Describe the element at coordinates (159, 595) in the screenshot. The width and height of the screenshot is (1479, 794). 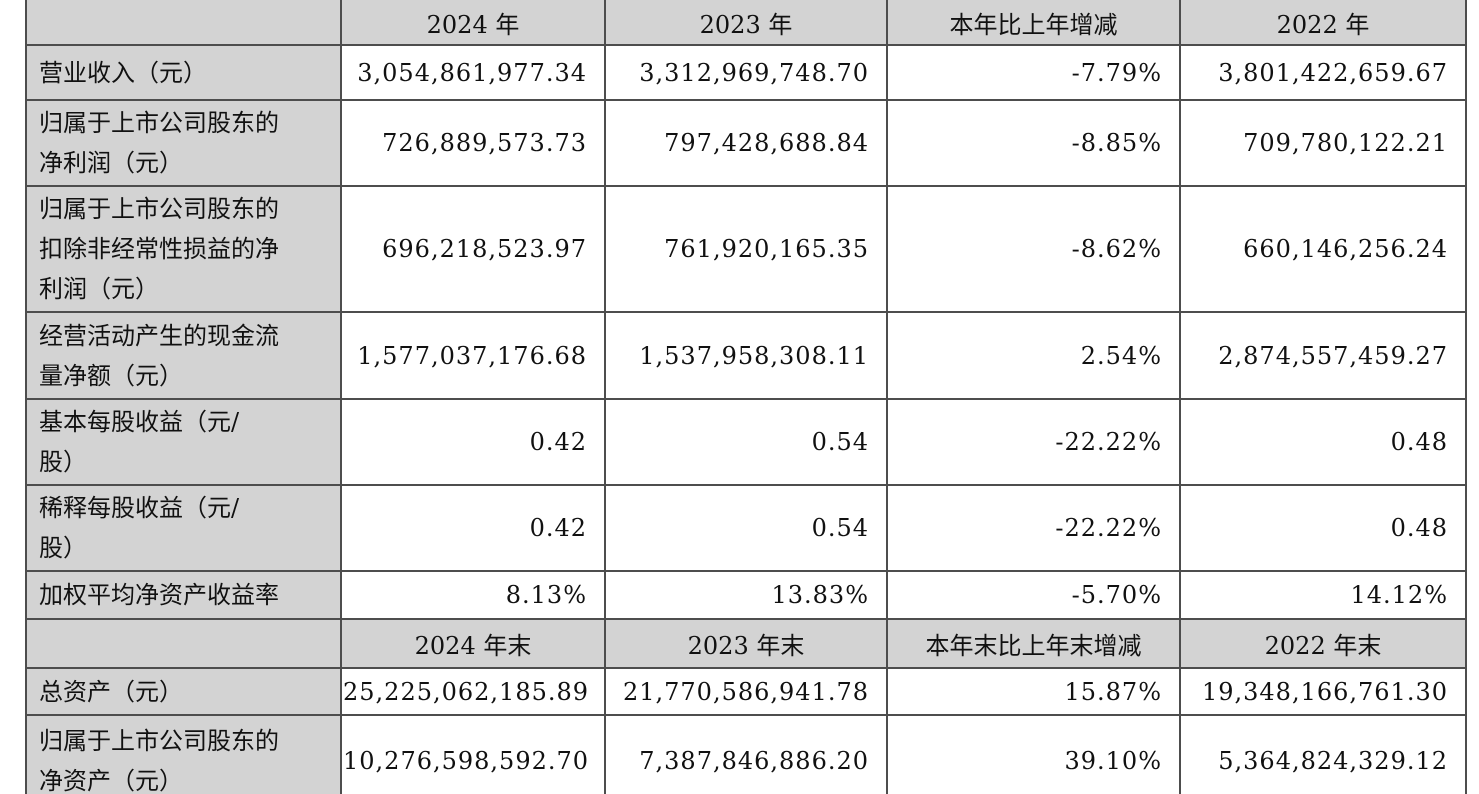
I see `row-label-line: 加权平均净资产收益率` at that location.